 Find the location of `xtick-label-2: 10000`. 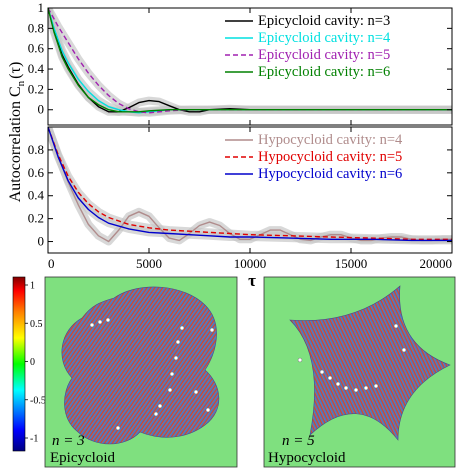

xtick-label-2: 10000 is located at coordinates (250, 263).